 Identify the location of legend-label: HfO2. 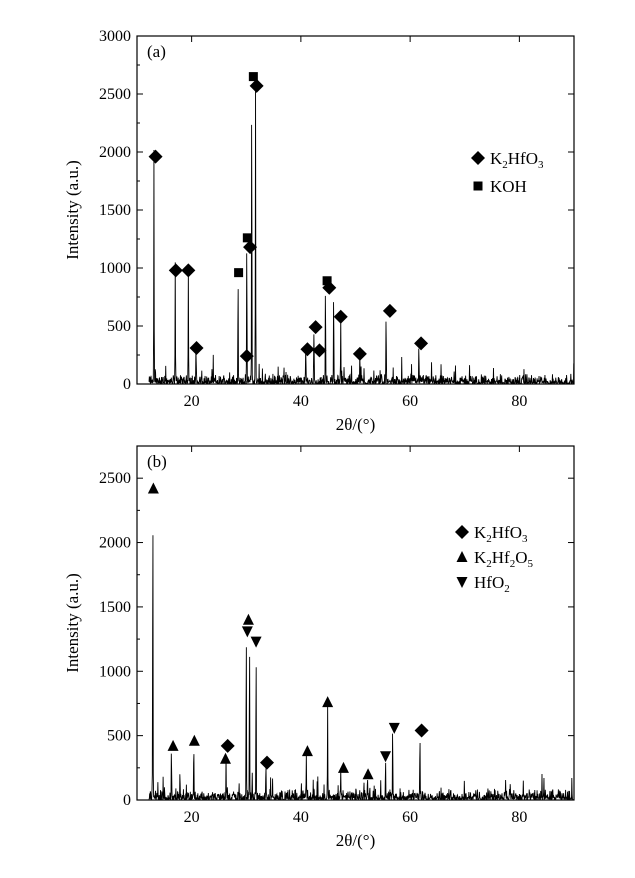
(492, 584).